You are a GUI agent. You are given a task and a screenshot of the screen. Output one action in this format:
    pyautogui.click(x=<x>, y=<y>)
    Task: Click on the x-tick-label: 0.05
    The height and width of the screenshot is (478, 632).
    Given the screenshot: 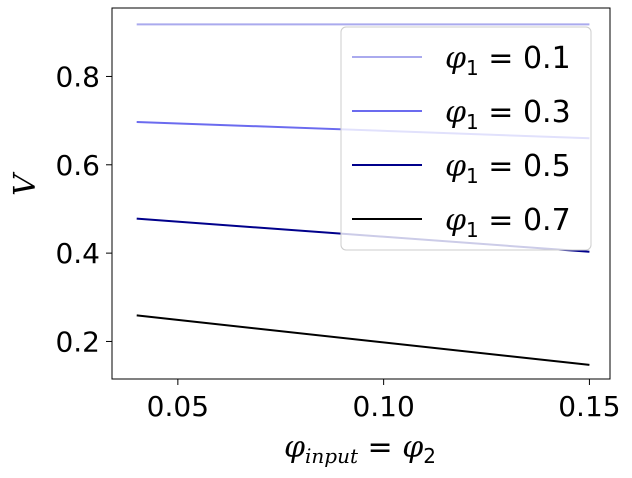 What is the action you would take?
    pyautogui.click(x=178, y=406)
    